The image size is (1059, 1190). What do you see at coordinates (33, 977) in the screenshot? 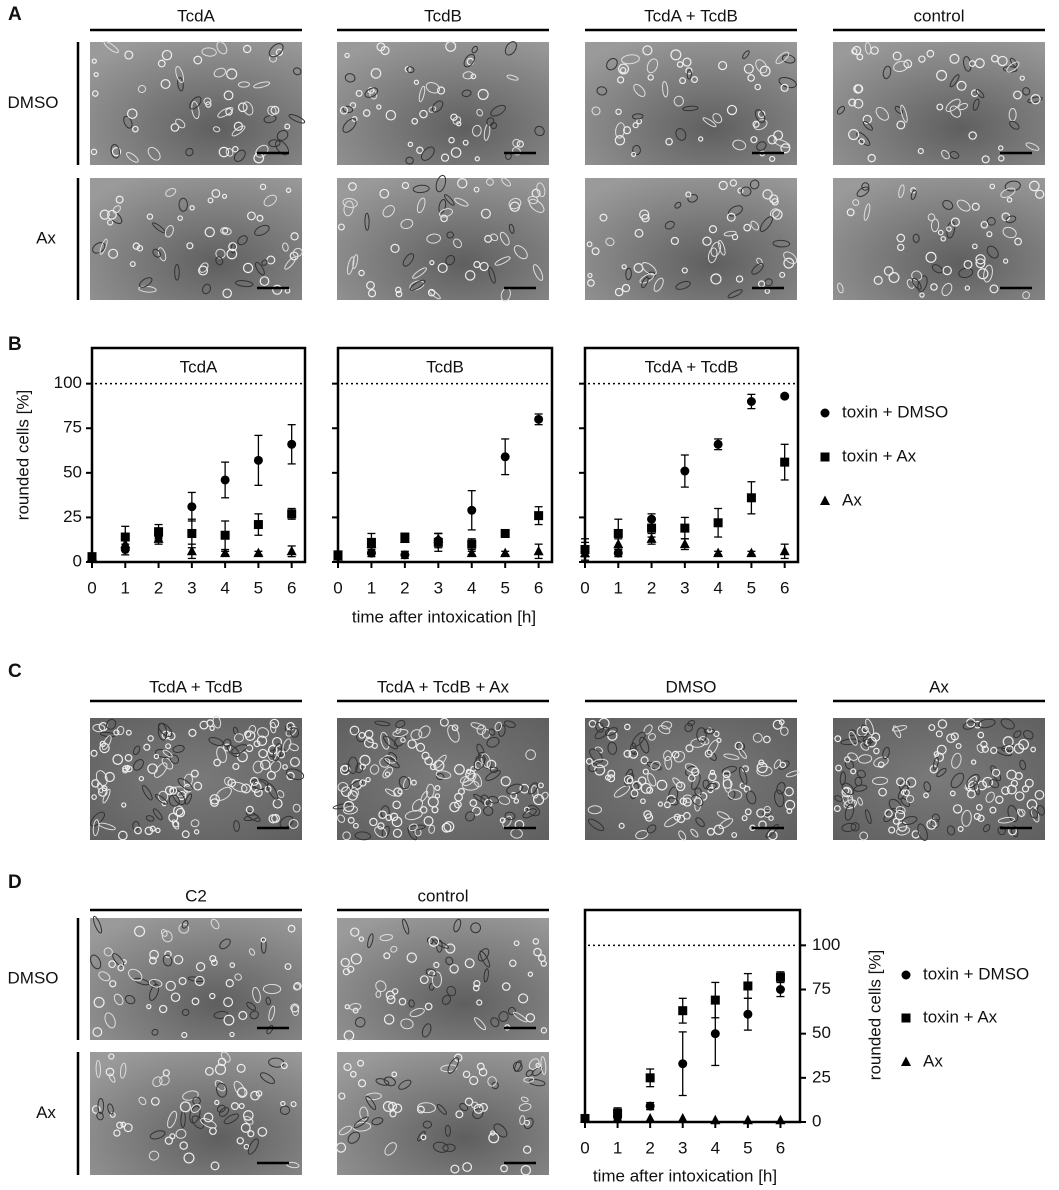
I see `row-label: DMSO` at bounding box center [33, 977].